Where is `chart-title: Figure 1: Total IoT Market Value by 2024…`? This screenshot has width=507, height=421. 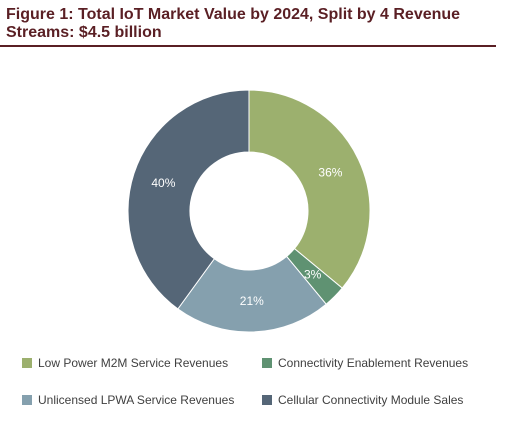
chart-title: Figure 1: Total IoT Market Value by 2024… is located at coordinates (233, 23).